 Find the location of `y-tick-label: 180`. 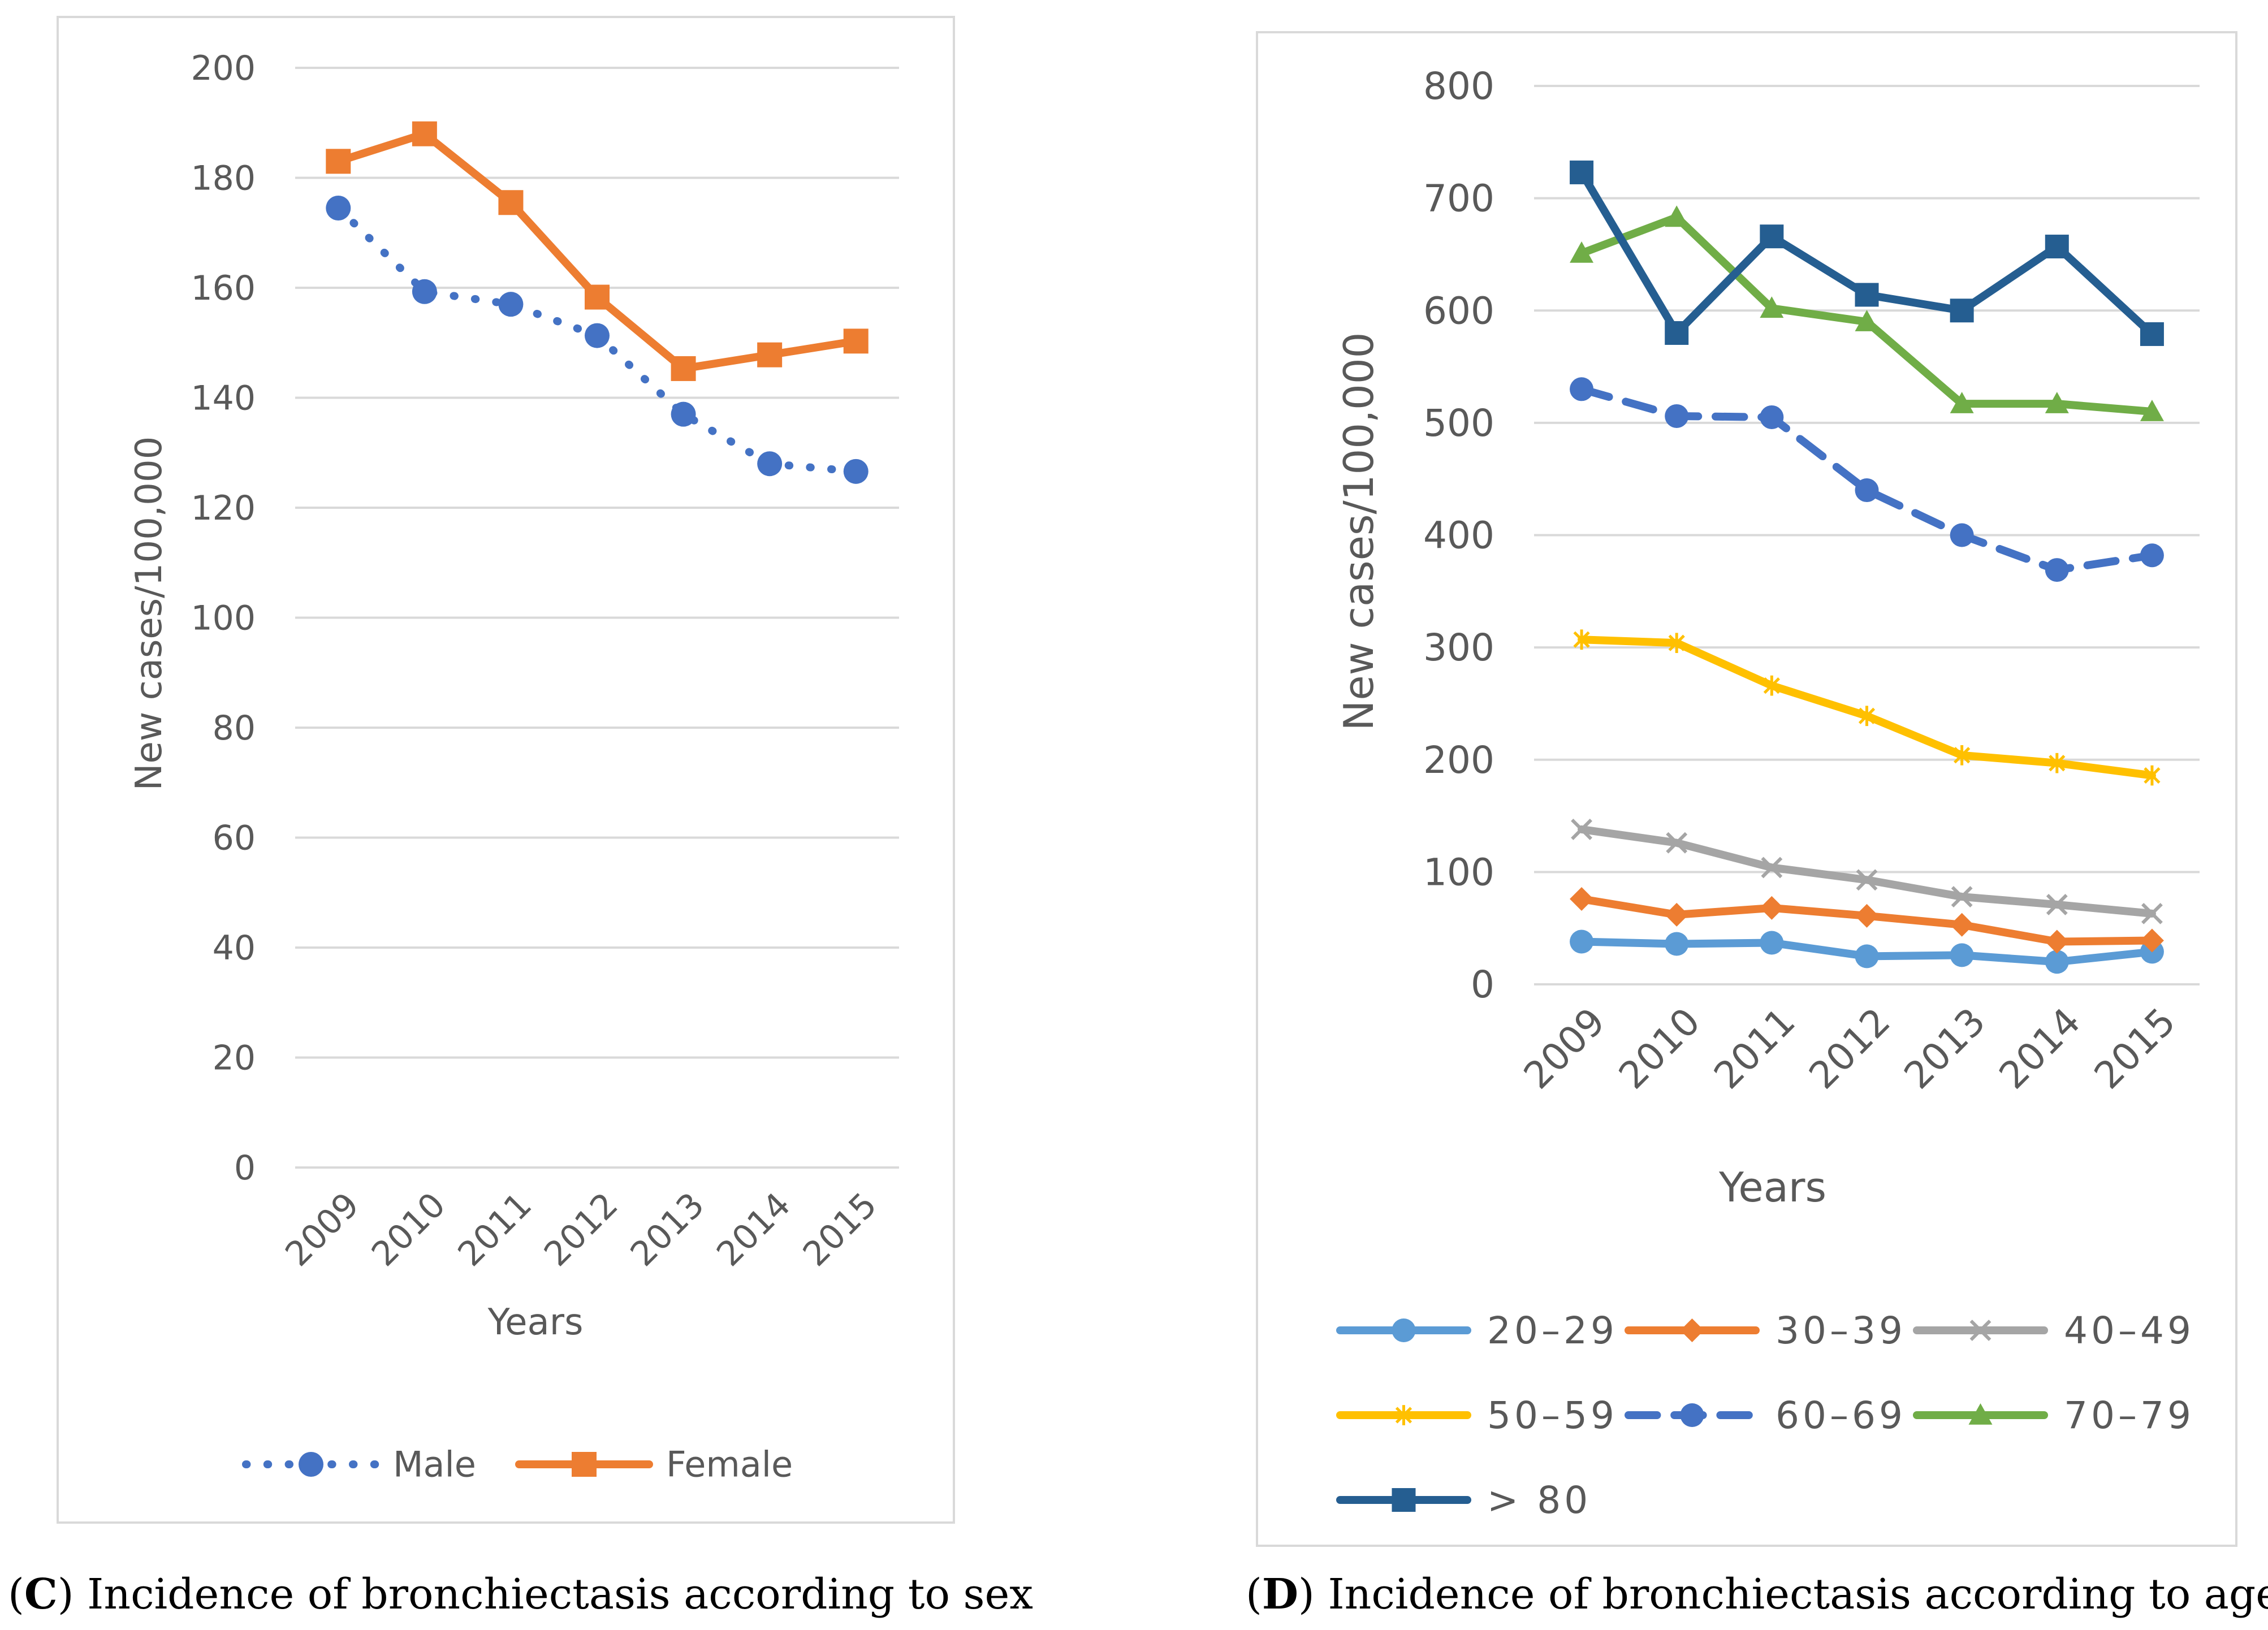

y-tick-label: 180 is located at coordinates (224, 178).